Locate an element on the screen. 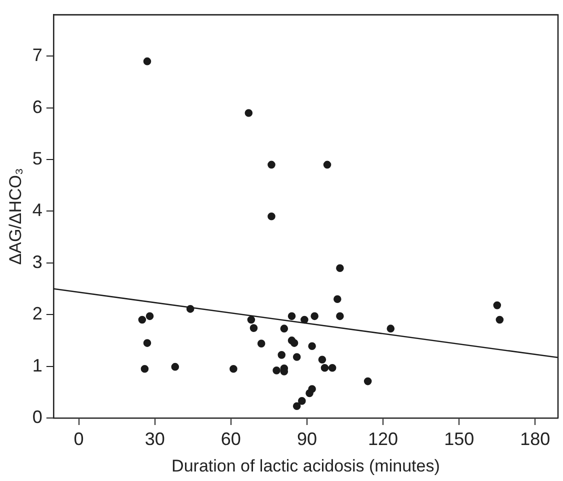 The height and width of the screenshot is (481, 563). y-tick-label: 6 is located at coordinates (37, 106).